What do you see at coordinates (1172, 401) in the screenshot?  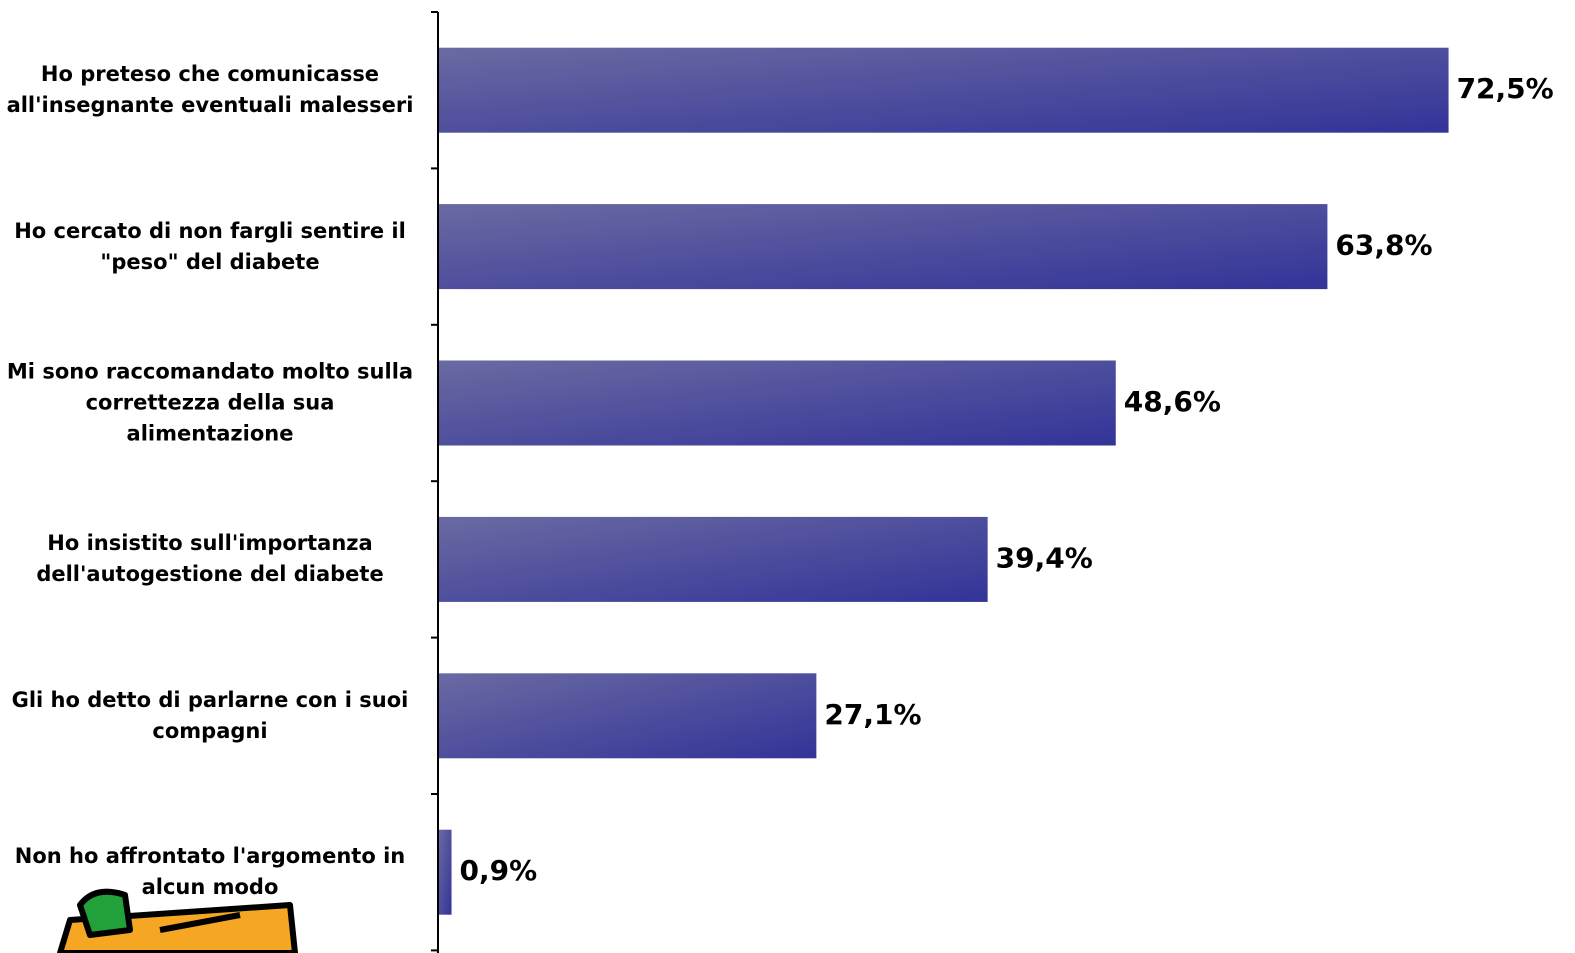 I see `value-label: 48,6%` at bounding box center [1172, 401].